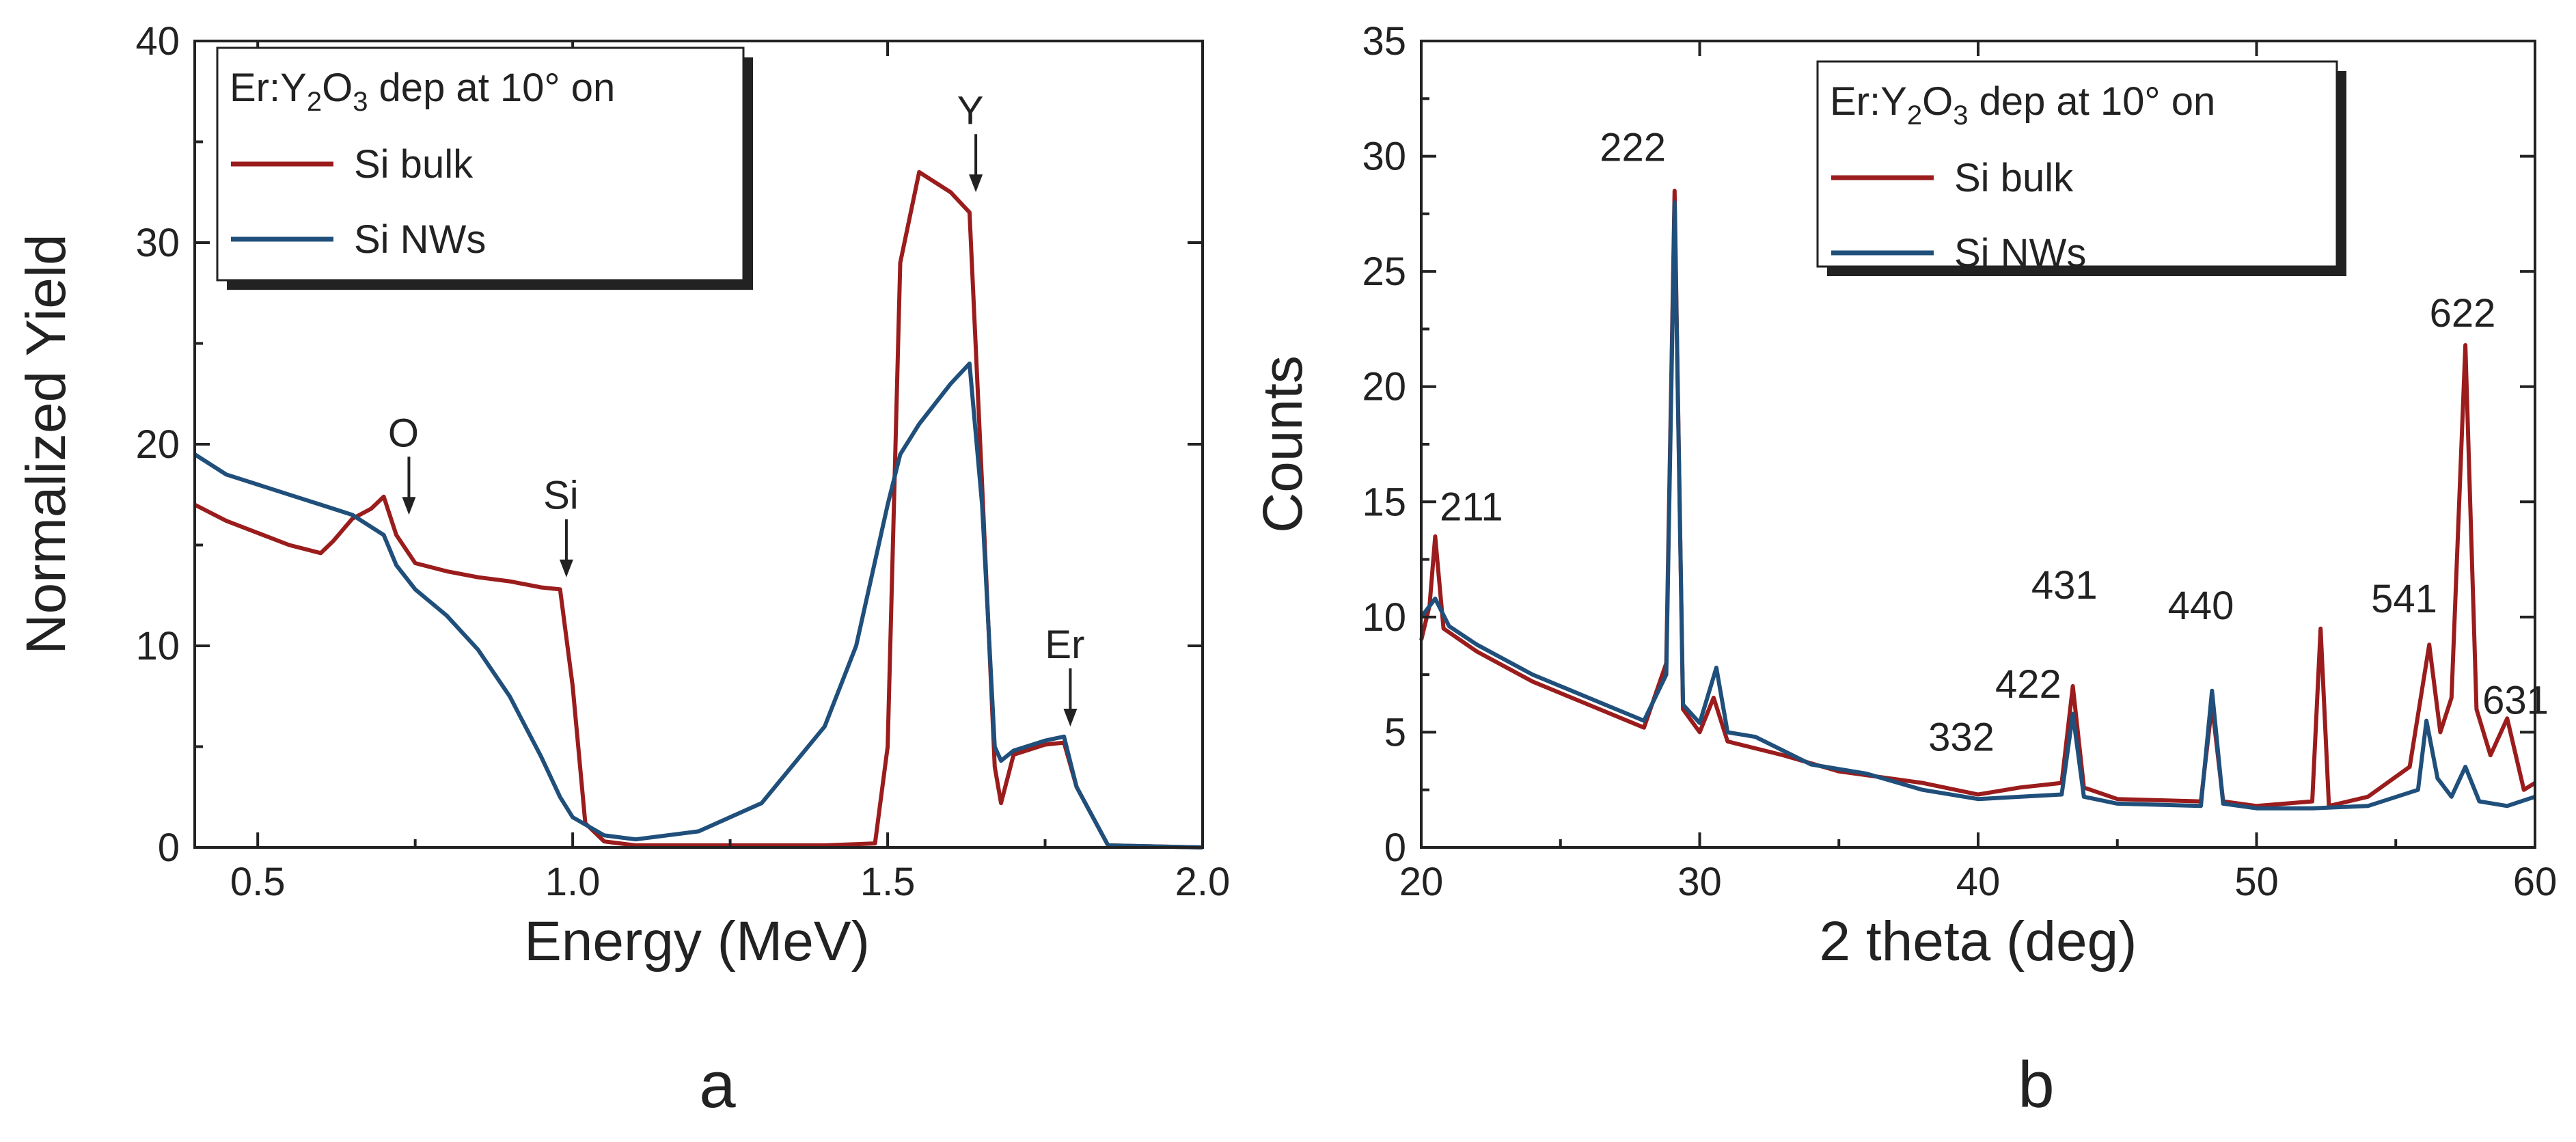  I want to click on x-axis-label: 2 theta (deg), so click(1978, 942).